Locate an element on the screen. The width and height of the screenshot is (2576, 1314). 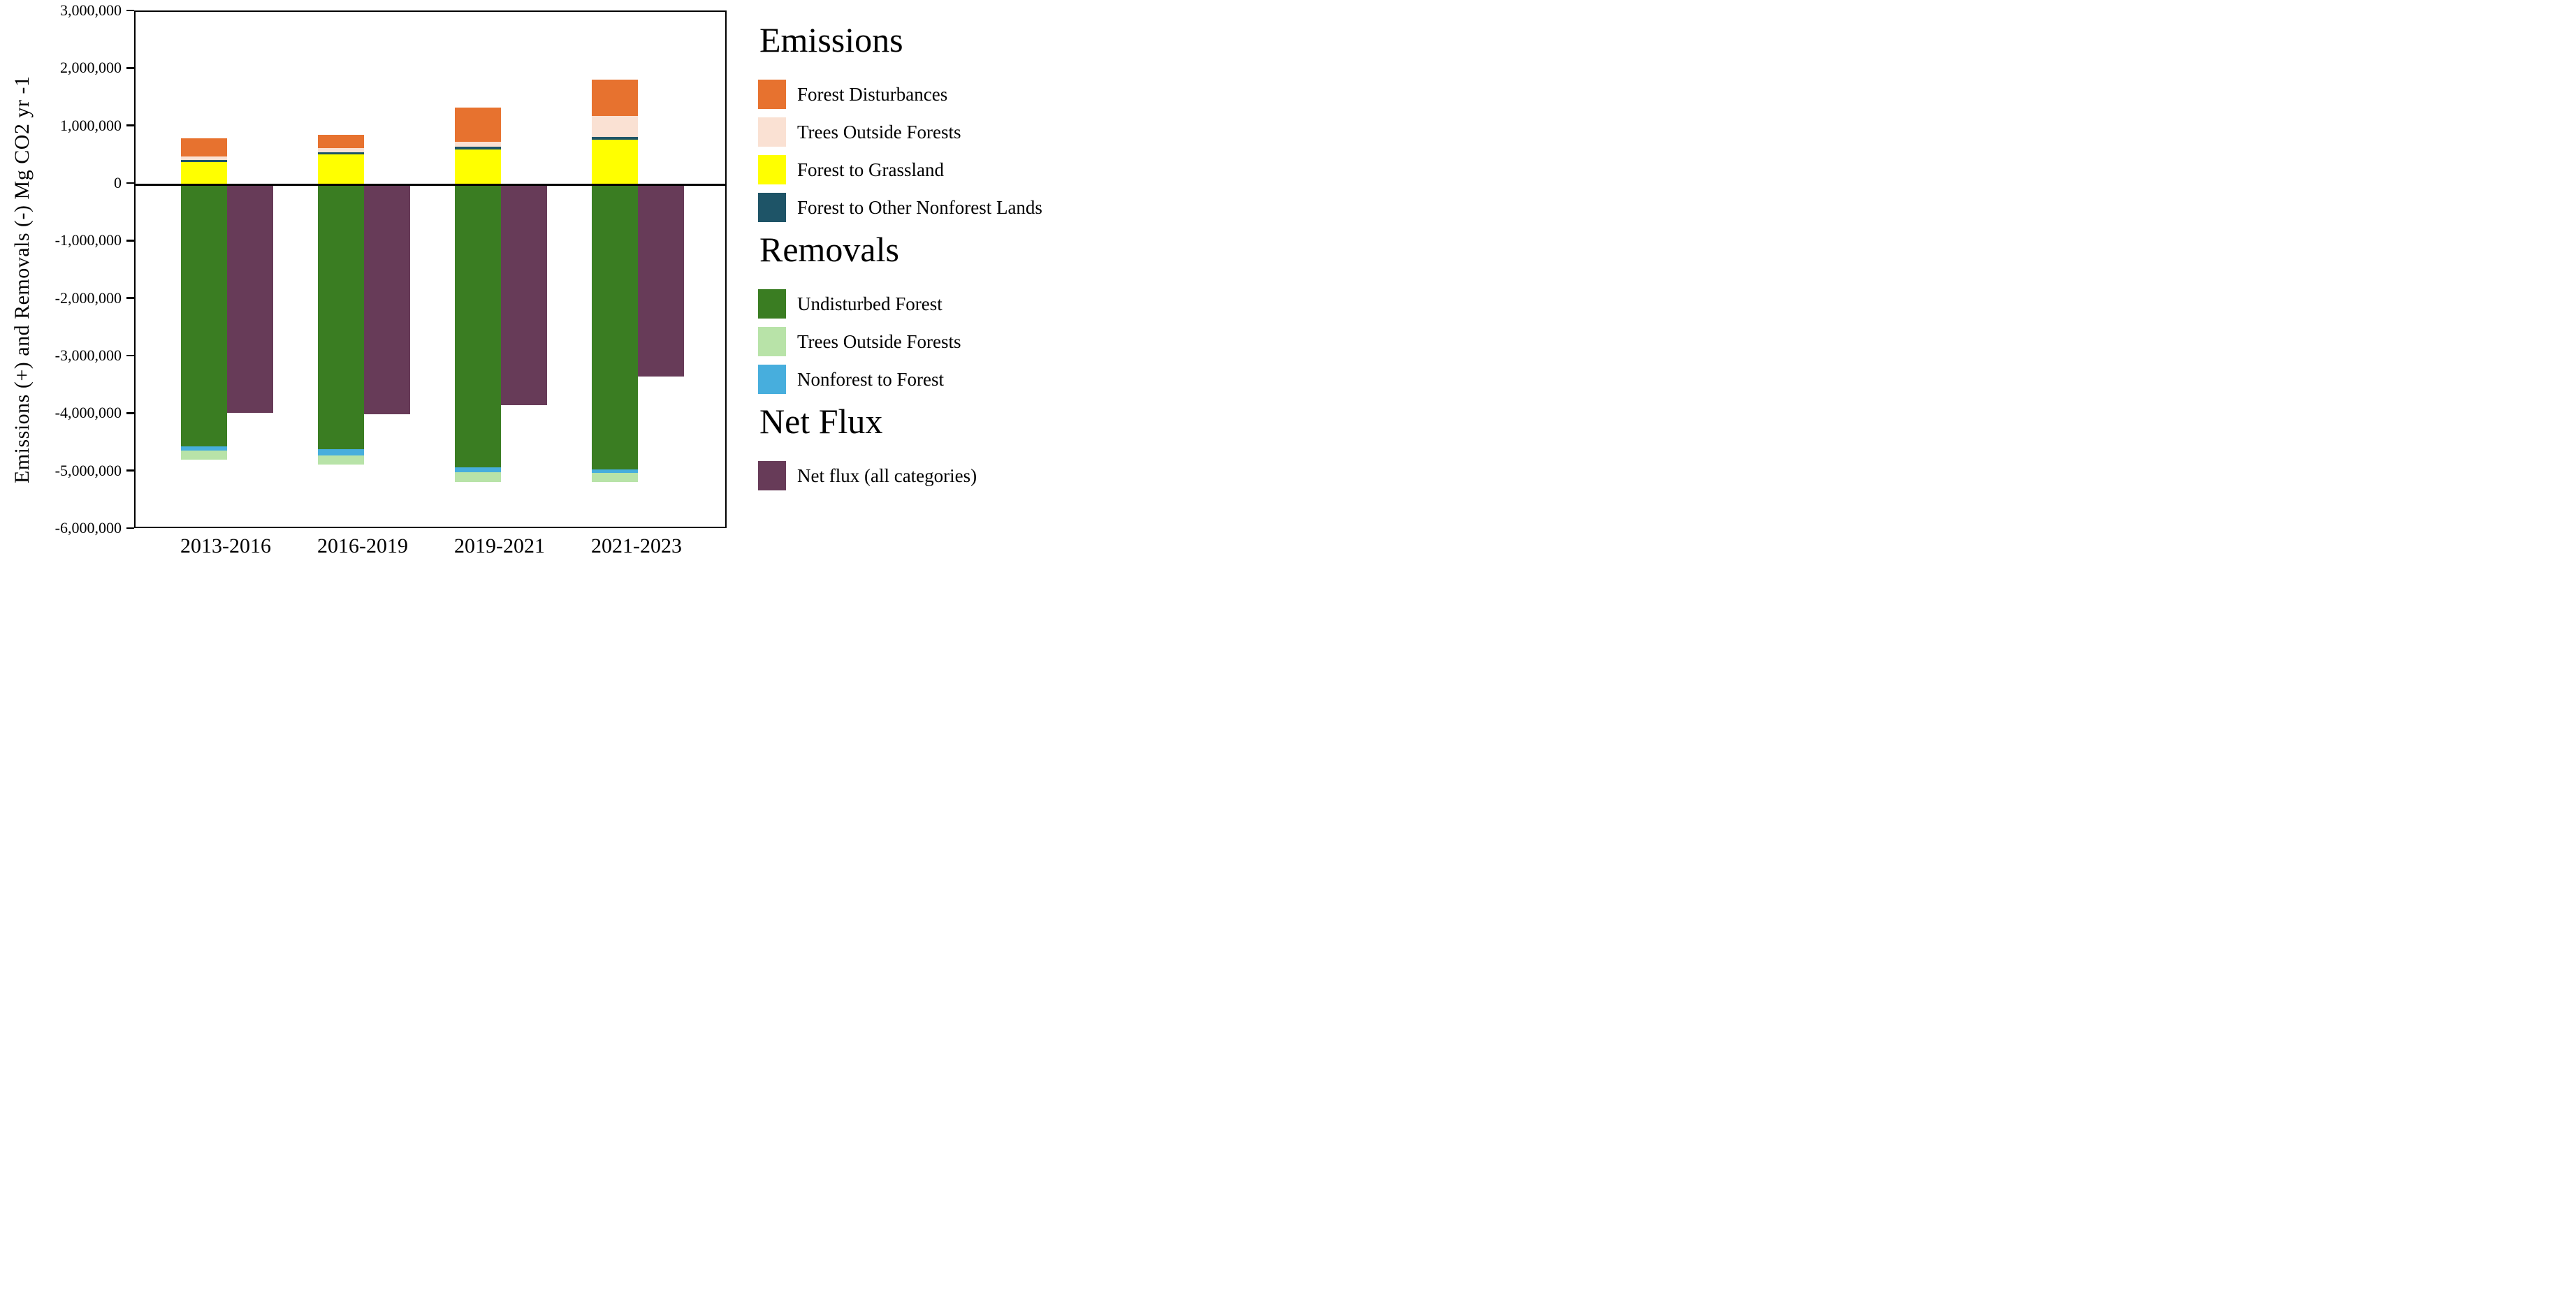
plot-area is located at coordinates (430, 269).